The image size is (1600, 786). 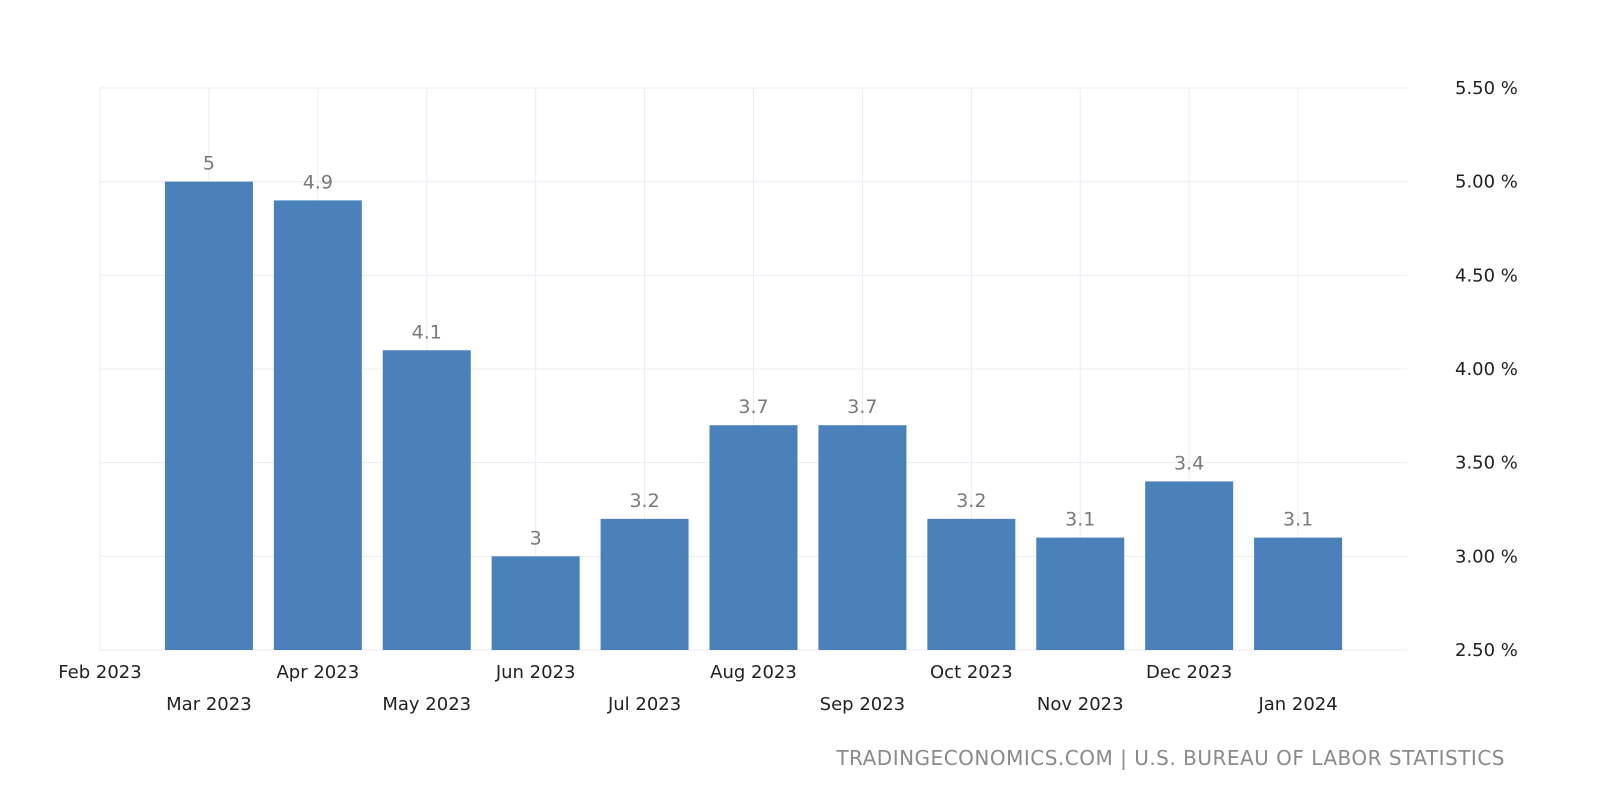 What do you see at coordinates (1486, 275) in the screenshot?
I see `y-tick-label: 4.50 %` at bounding box center [1486, 275].